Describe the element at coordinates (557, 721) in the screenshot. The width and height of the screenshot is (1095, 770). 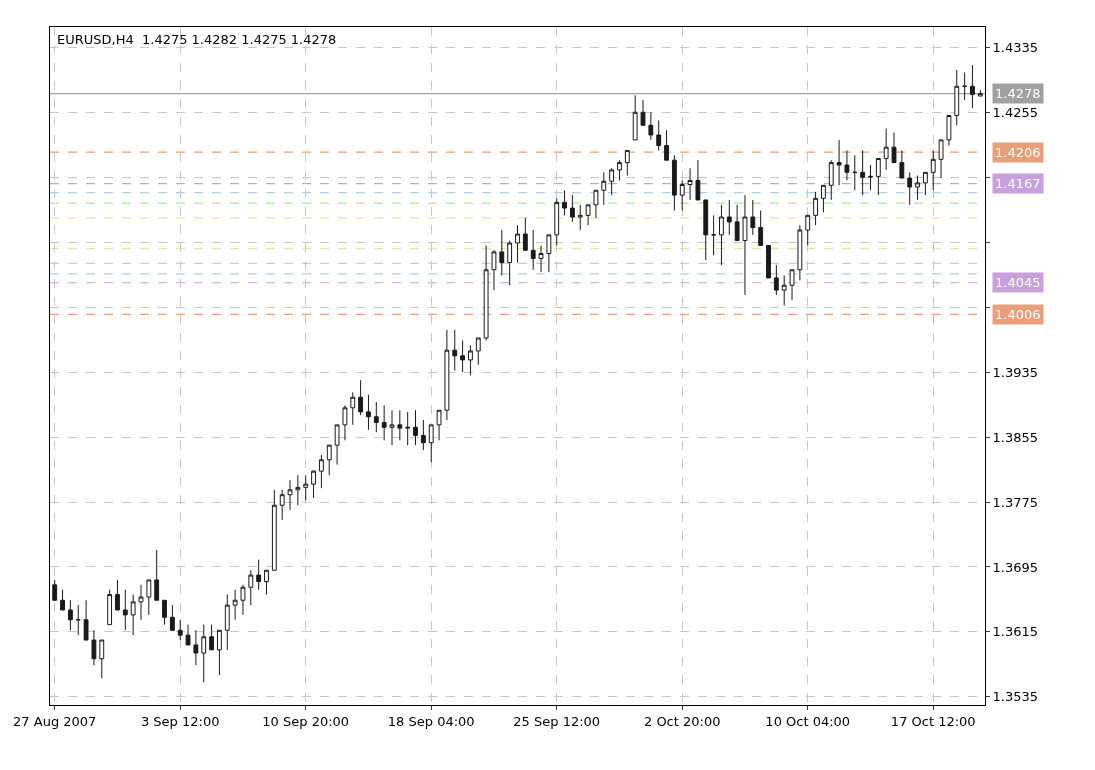
I see `x-tick-label: 25 Sep 12:00` at that location.